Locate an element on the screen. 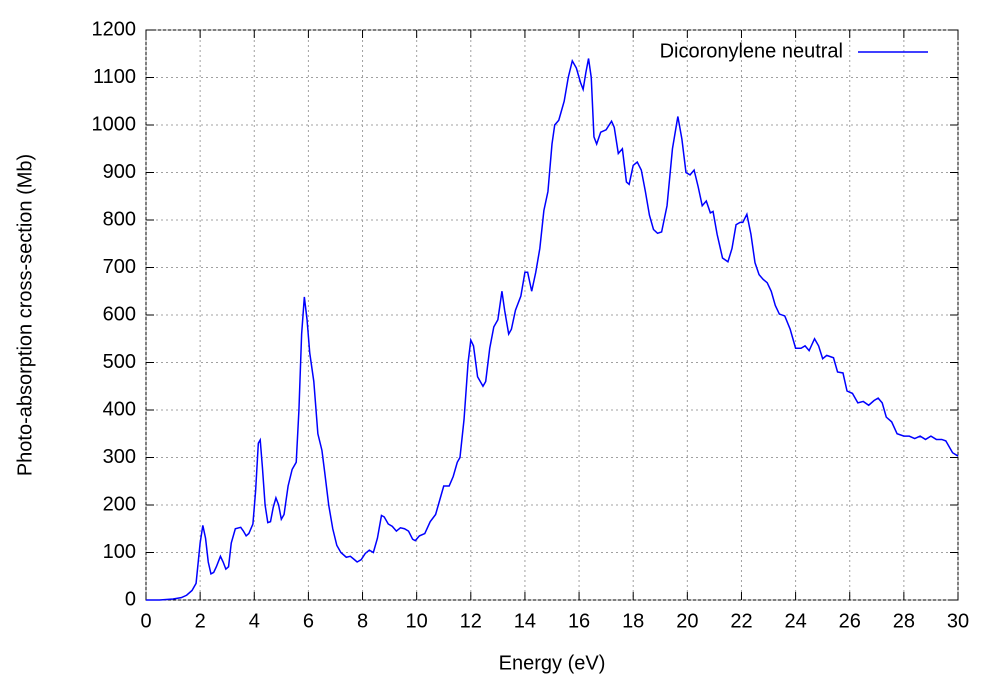  y-tick-label: 500 is located at coordinates (119, 362).